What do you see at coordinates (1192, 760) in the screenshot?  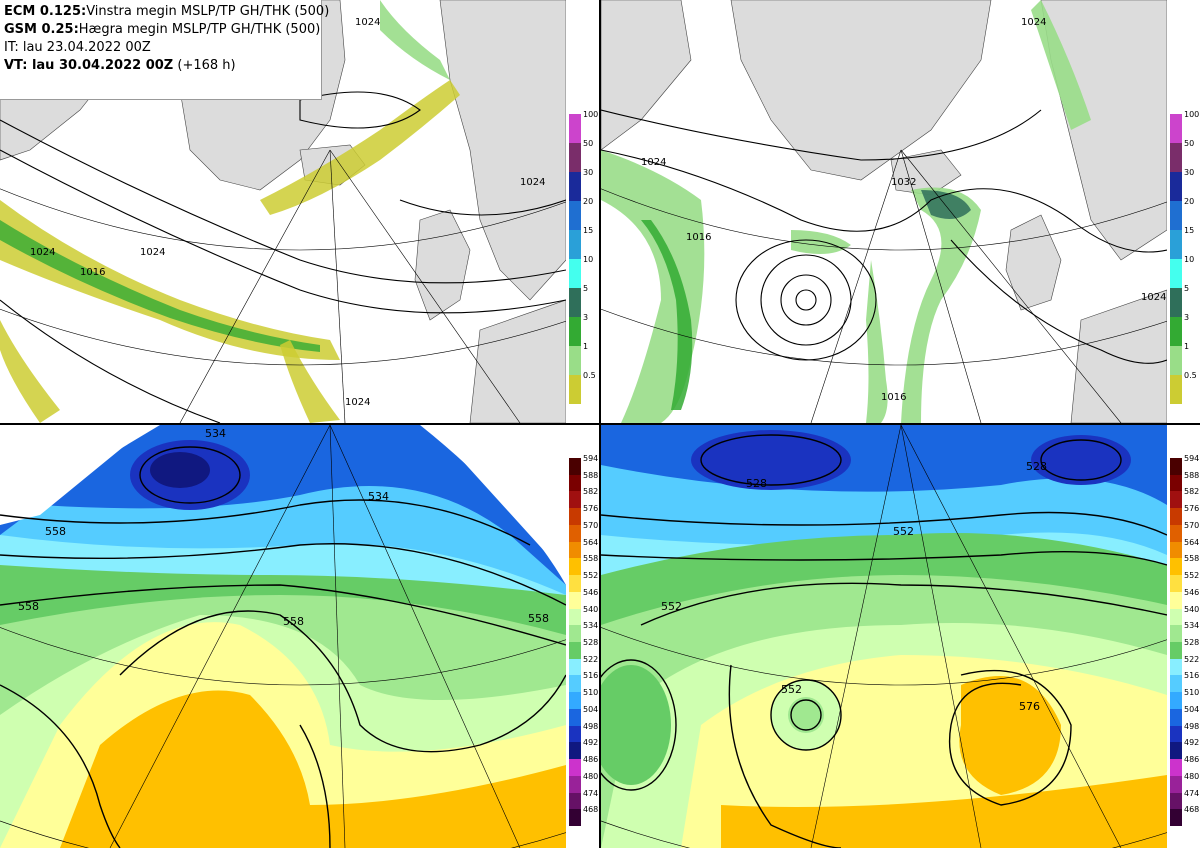 I see `scale-label: 486` at bounding box center [1192, 760].